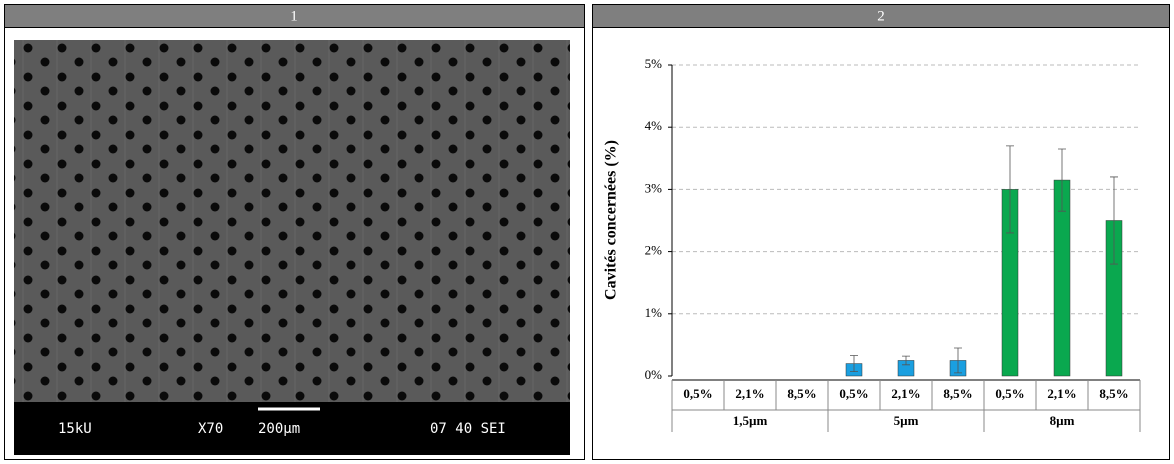  I want to click on sem-info-bar, so click(292, 428).